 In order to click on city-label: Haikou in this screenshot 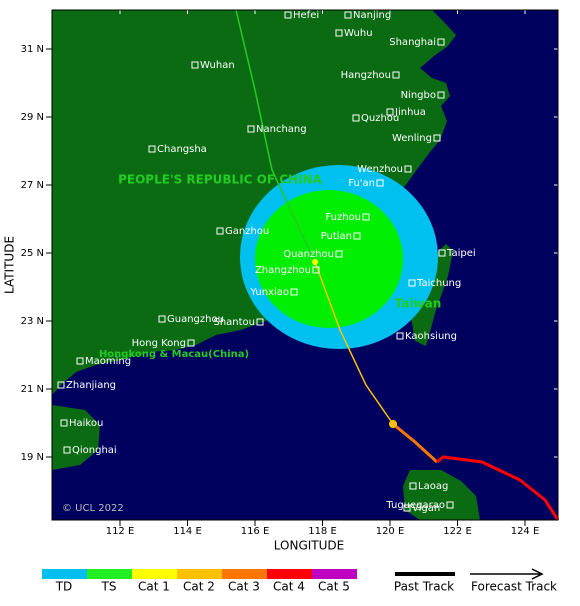, I will do `click(86, 423)`.